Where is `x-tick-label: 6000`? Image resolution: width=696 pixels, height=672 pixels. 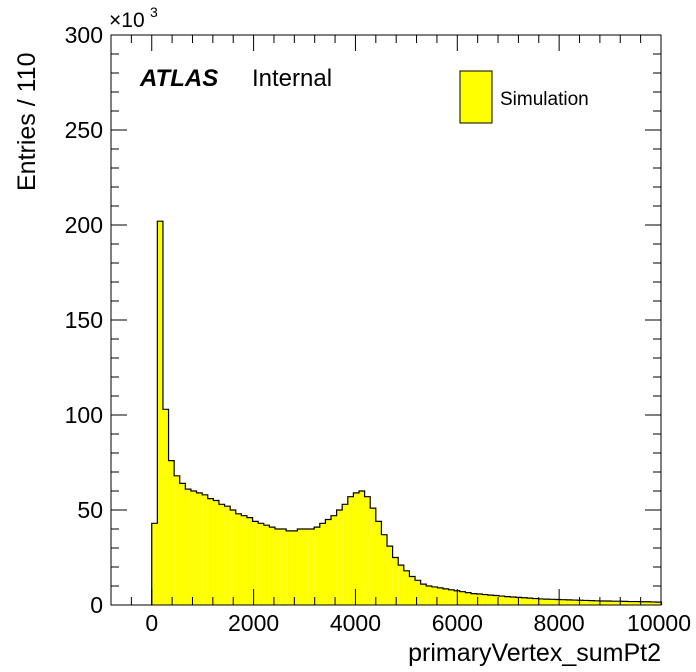
x-tick-label: 6000 is located at coordinates (457, 623).